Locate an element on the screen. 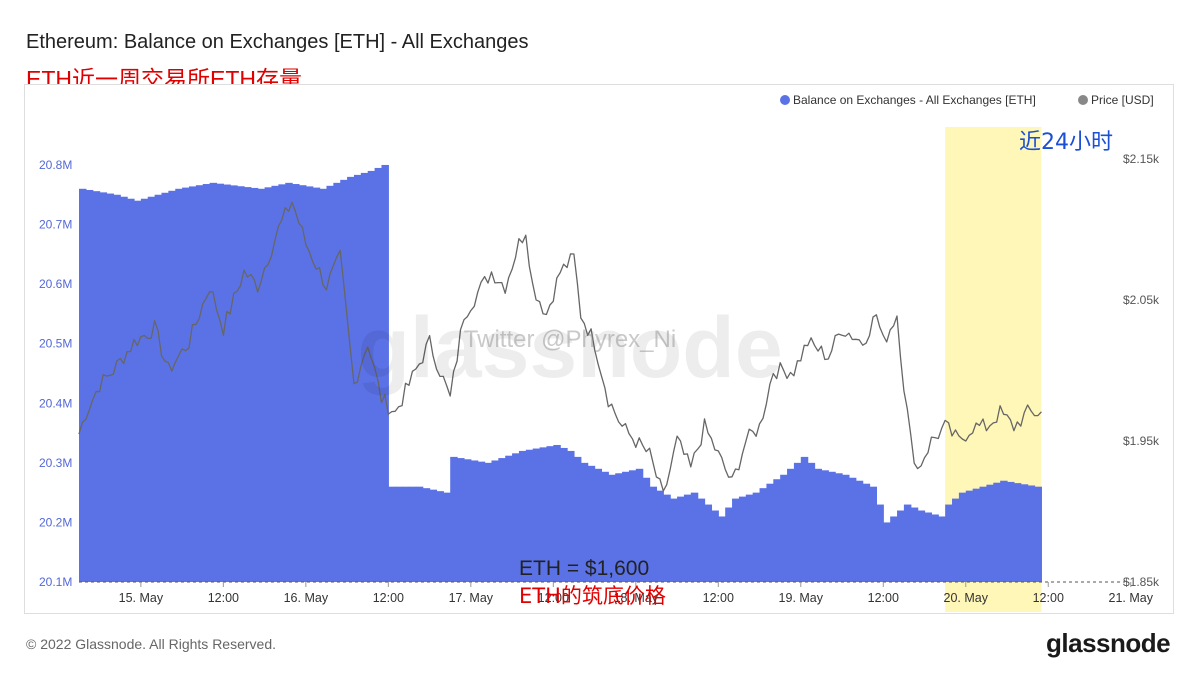 The image size is (1200, 675). annotation-24h: 近24小时 is located at coordinates (1066, 142).